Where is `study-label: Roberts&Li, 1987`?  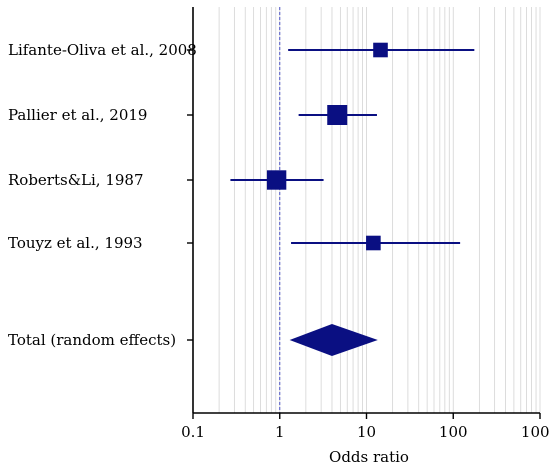 study-label: Roberts&Li, 1987 is located at coordinates (76, 180).